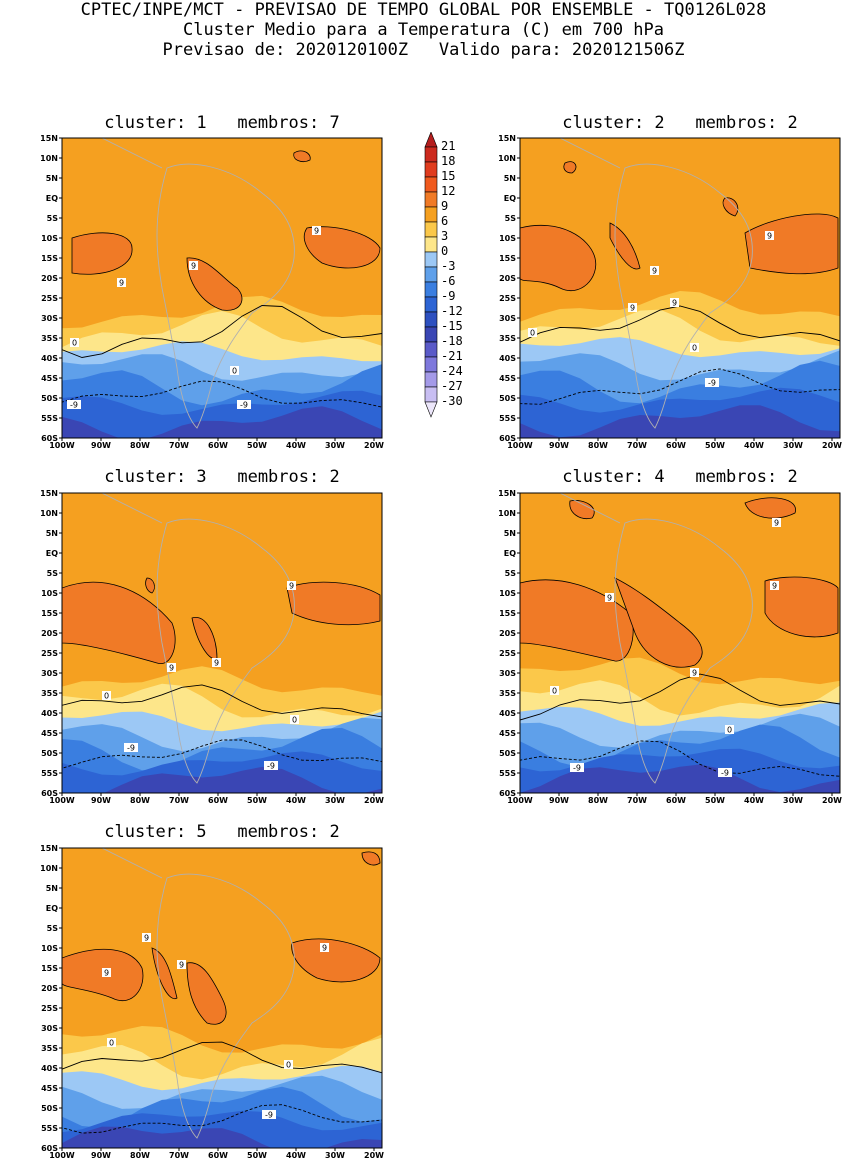  I want to click on colorbar-label: 12, so click(448, 191).